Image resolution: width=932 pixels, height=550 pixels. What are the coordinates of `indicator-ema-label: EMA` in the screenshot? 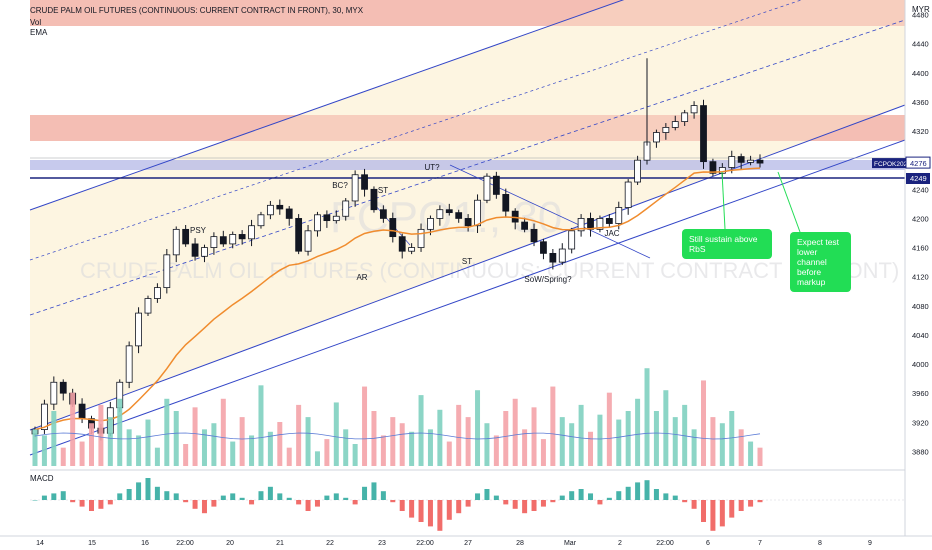 It's located at (39, 32).